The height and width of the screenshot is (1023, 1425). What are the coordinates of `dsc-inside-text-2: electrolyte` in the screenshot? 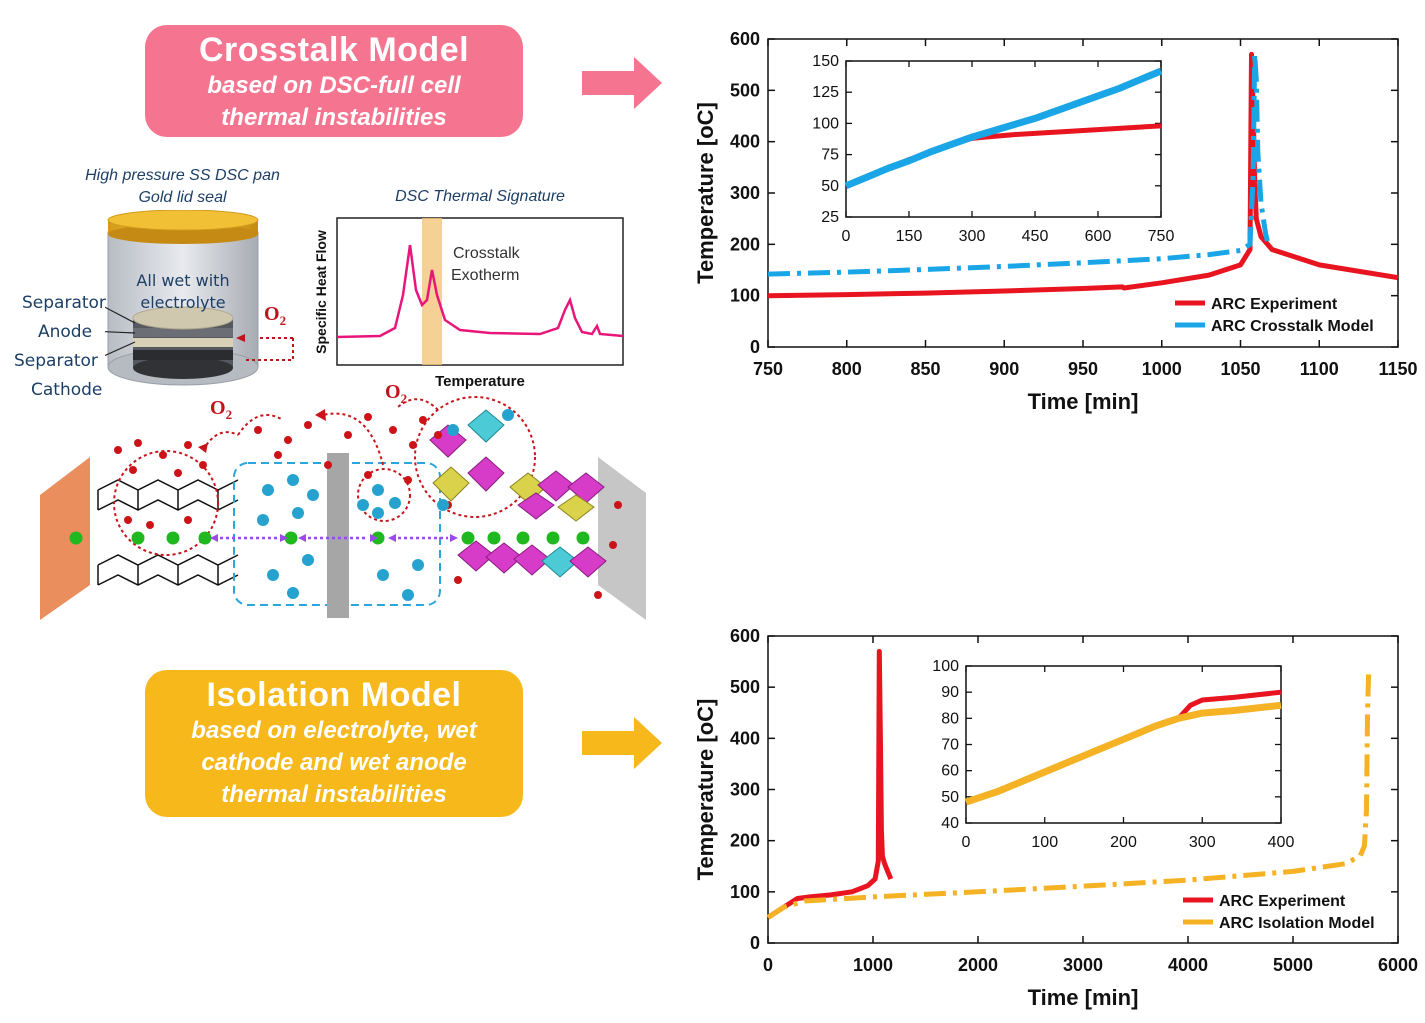 It's located at (183, 302).